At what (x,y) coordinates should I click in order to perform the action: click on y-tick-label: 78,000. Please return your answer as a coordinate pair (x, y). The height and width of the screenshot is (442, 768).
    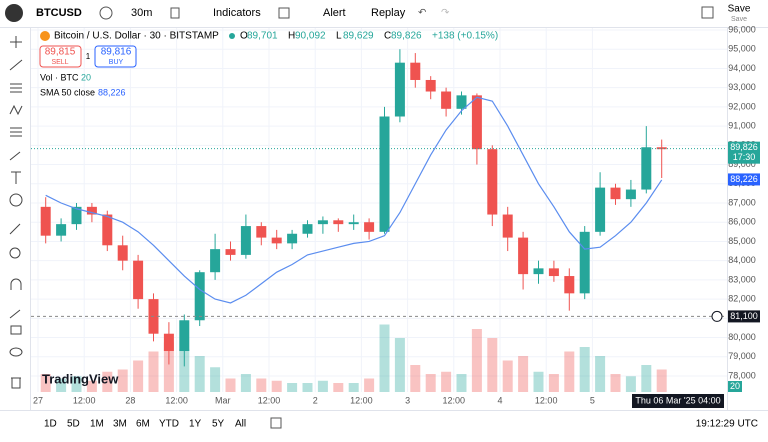
    Looking at the image, I should click on (742, 375).